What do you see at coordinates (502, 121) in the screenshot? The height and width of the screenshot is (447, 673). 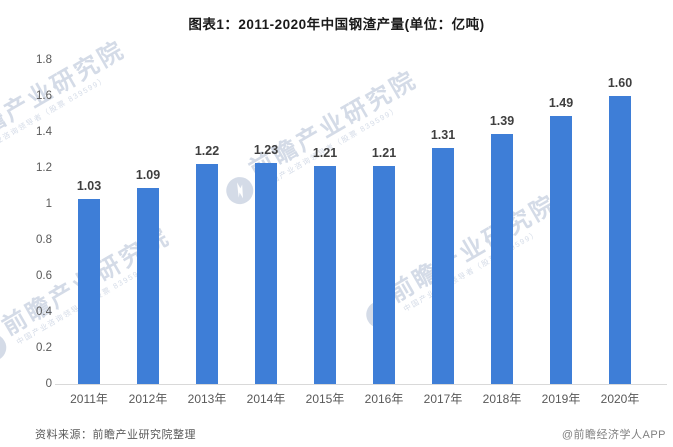 I see `bar-value-label: 1.39` at bounding box center [502, 121].